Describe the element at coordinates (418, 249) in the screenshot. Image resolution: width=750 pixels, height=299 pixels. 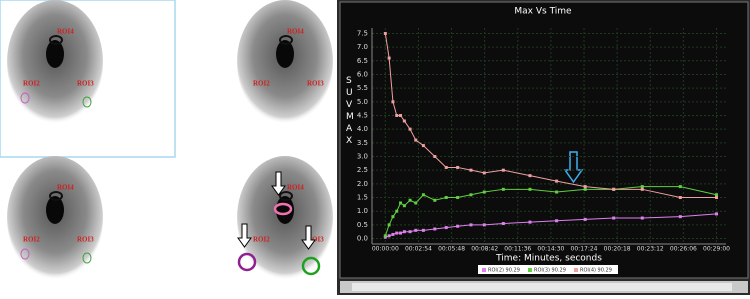
I see `x-tick-label: 00:02:54` at that location.